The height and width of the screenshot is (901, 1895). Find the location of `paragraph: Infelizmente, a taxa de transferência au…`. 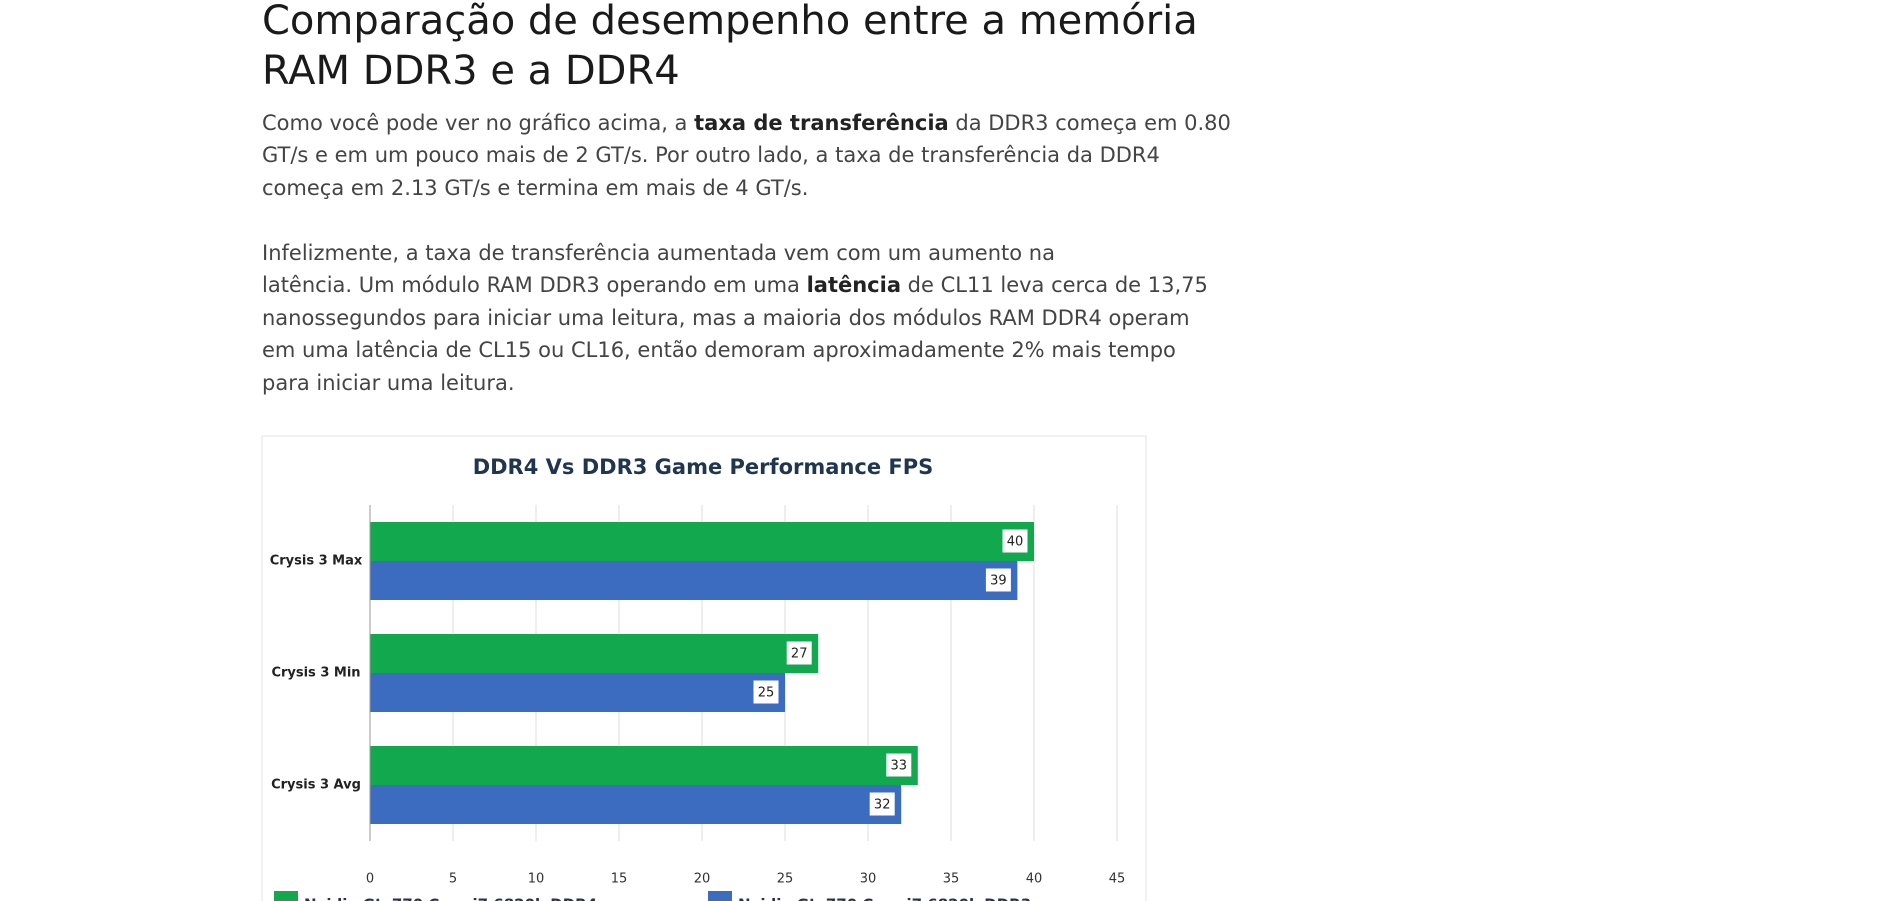

paragraph: Infelizmente, a taxa de transferência au… is located at coordinates (735, 318).